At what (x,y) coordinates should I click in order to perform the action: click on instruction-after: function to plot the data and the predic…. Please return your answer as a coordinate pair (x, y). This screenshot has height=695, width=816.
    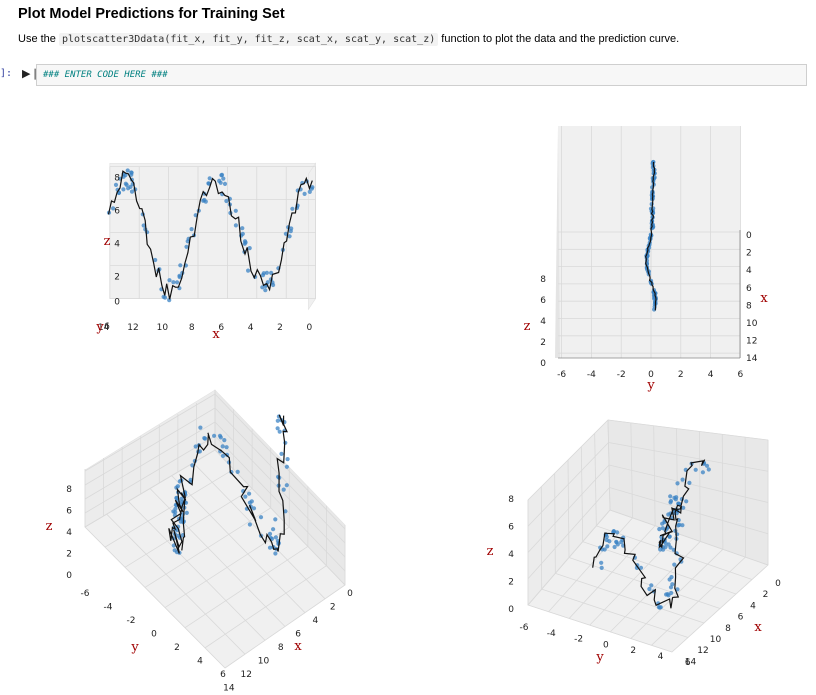
    Looking at the image, I should click on (559, 39).